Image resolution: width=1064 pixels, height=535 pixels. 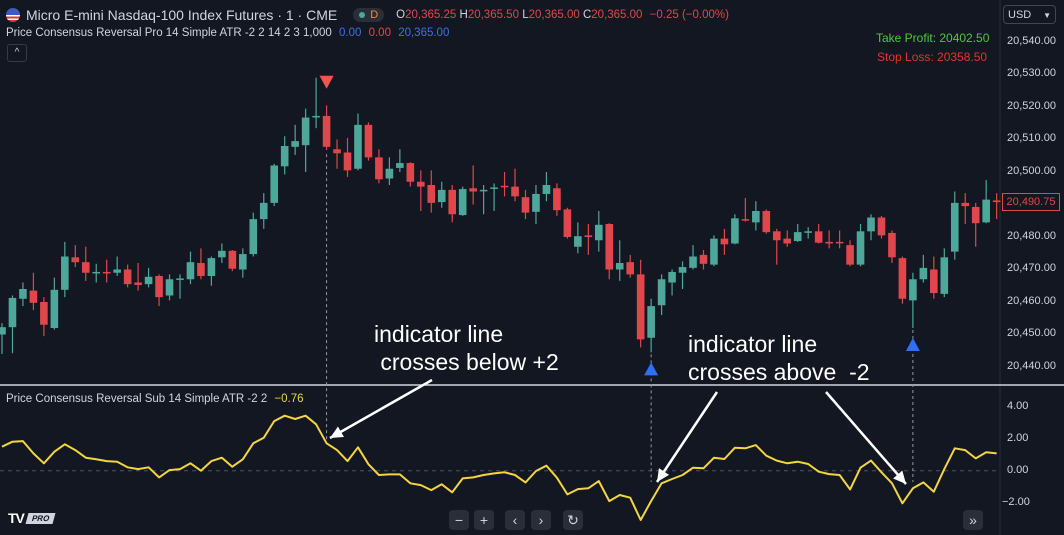 I want to click on open-label: O, so click(x=401, y=15).